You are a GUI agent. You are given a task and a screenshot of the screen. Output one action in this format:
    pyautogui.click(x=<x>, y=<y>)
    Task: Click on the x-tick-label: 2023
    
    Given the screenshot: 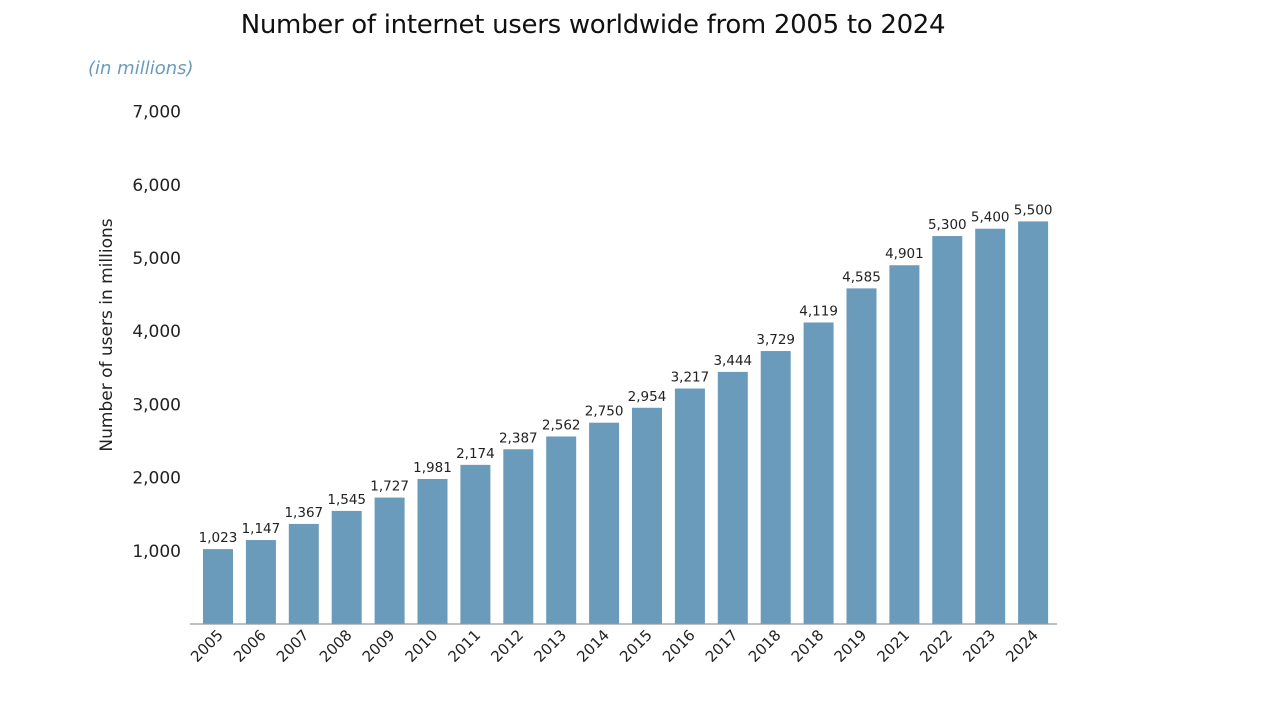 What is the action you would take?
    pyautogui.click(x=979, y=646)
    